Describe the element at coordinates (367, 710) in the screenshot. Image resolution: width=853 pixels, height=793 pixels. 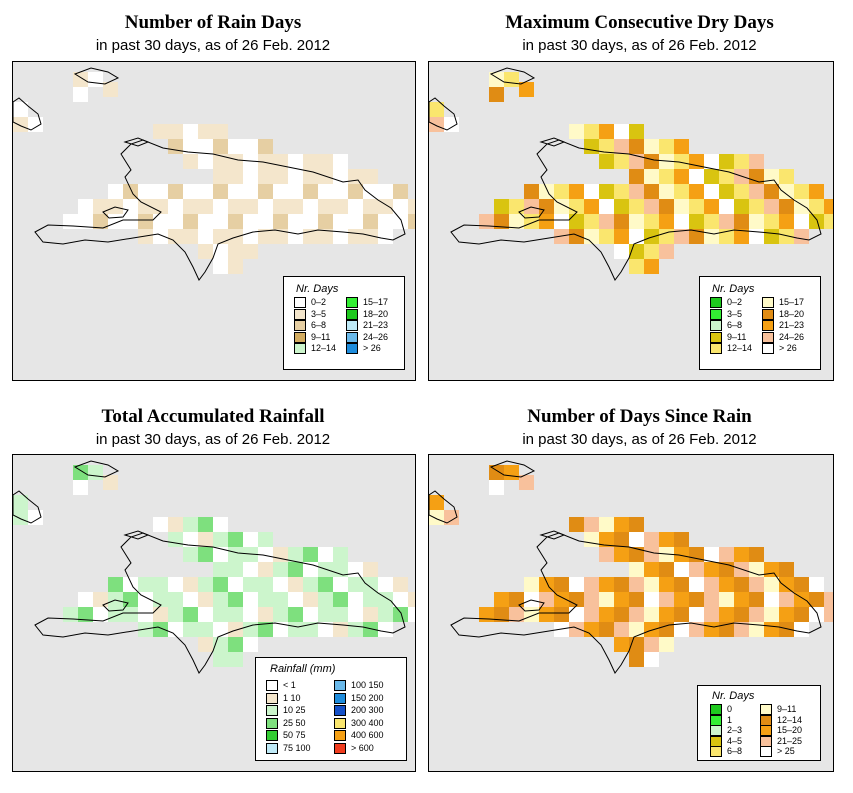
I see `legend-label: 200 300` at that location.